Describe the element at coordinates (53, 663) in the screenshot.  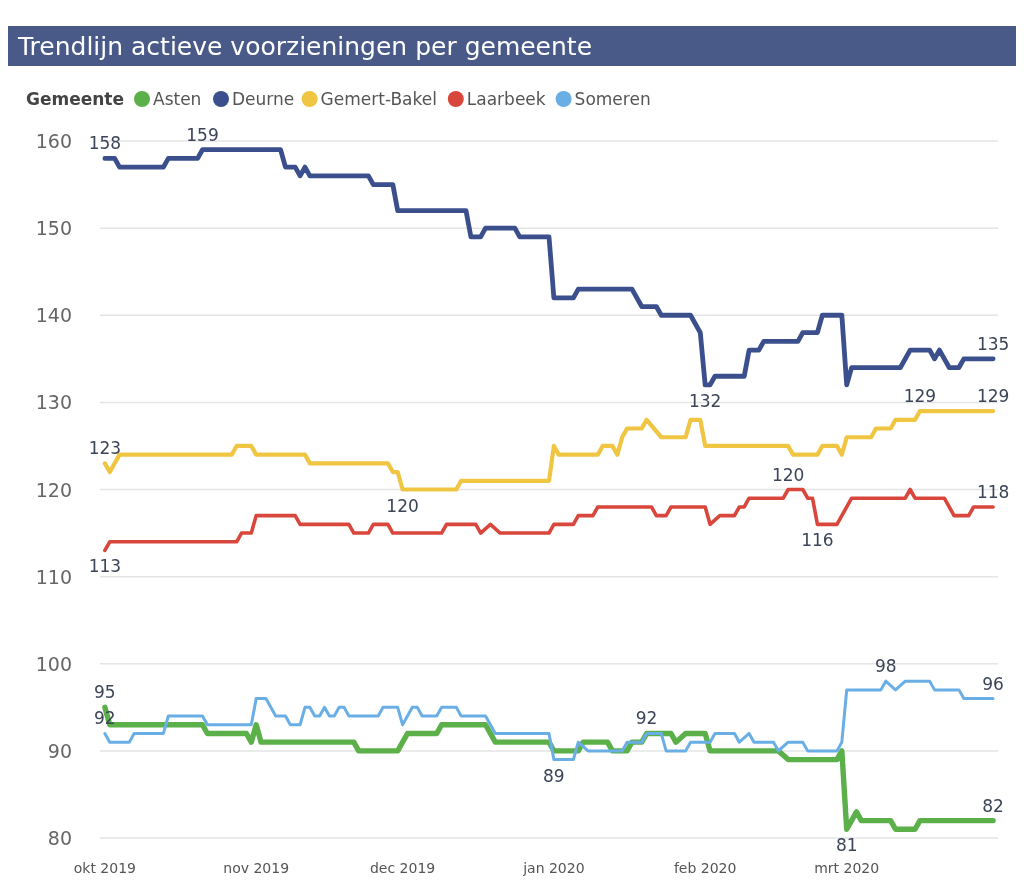
I see `y-tick-label: 100` at that location.